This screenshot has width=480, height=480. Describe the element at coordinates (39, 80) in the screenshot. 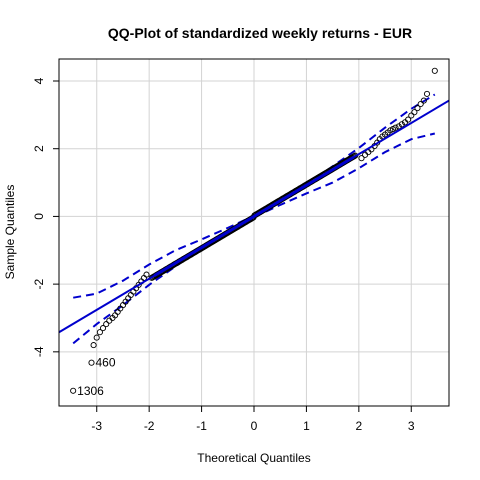

I see `y-tick-label: 4` at that location.